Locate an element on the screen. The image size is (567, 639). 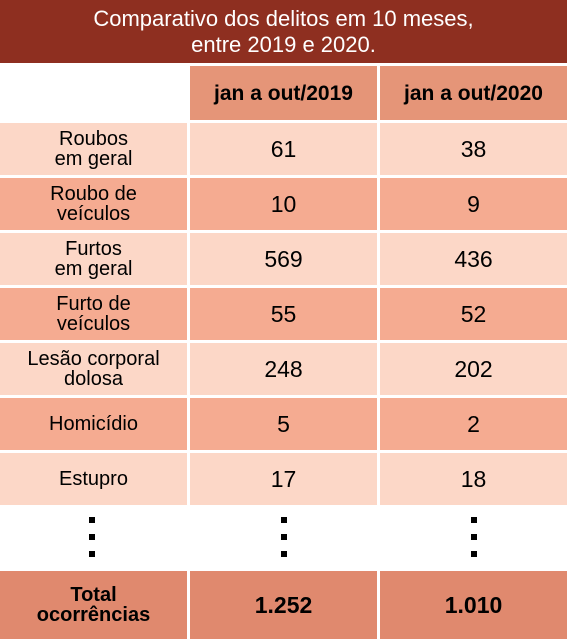
row-label: Lesão corporal dolosa is located at coordinates (93, 369).